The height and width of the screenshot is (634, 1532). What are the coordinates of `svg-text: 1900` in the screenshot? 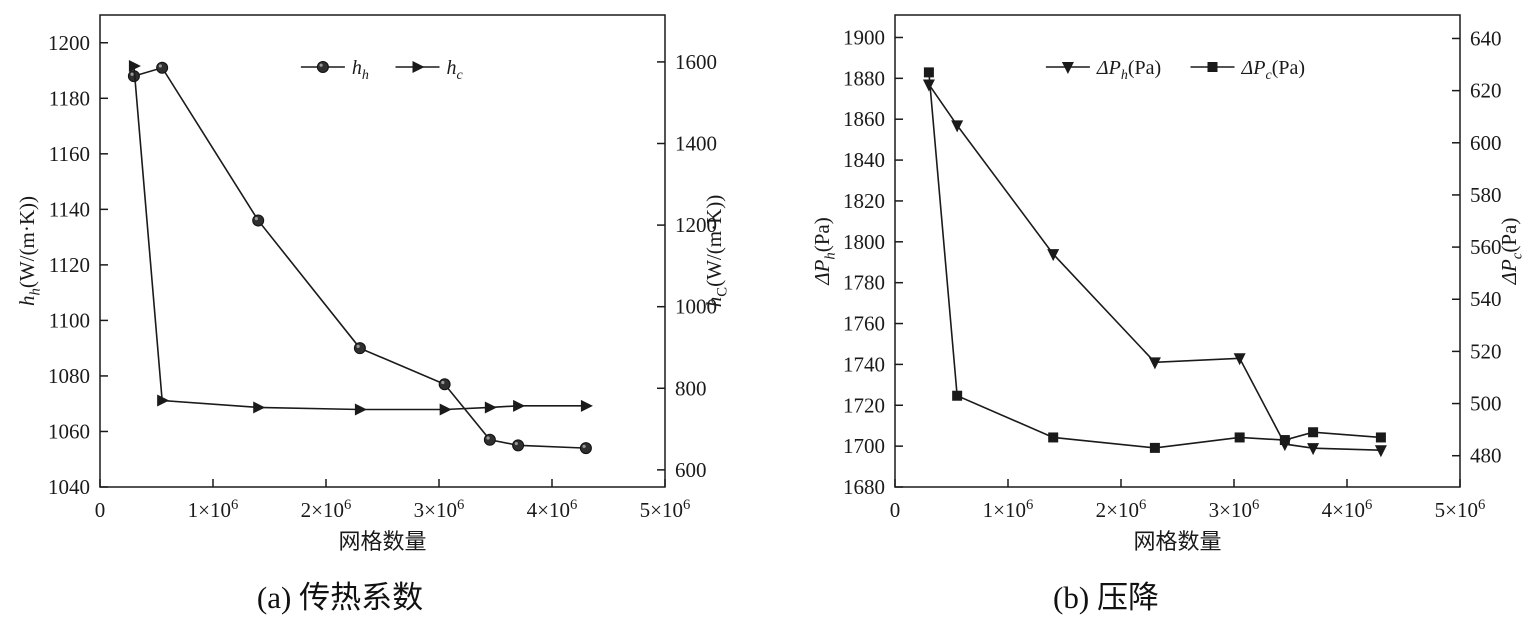 It's located at (864, 37).